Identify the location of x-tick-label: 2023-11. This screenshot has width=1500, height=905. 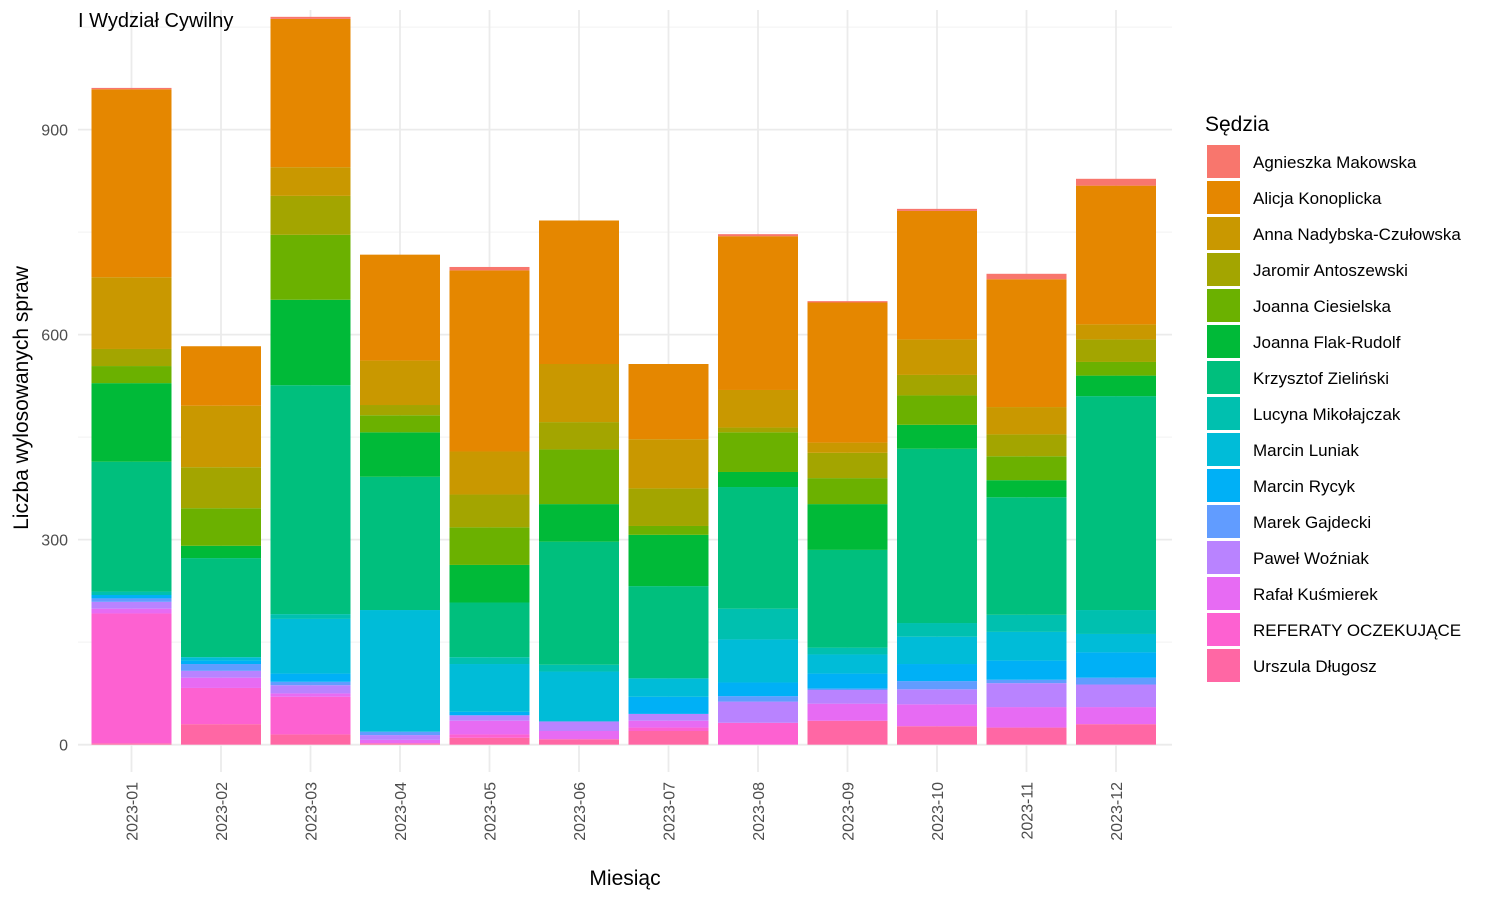
(1028, 811).